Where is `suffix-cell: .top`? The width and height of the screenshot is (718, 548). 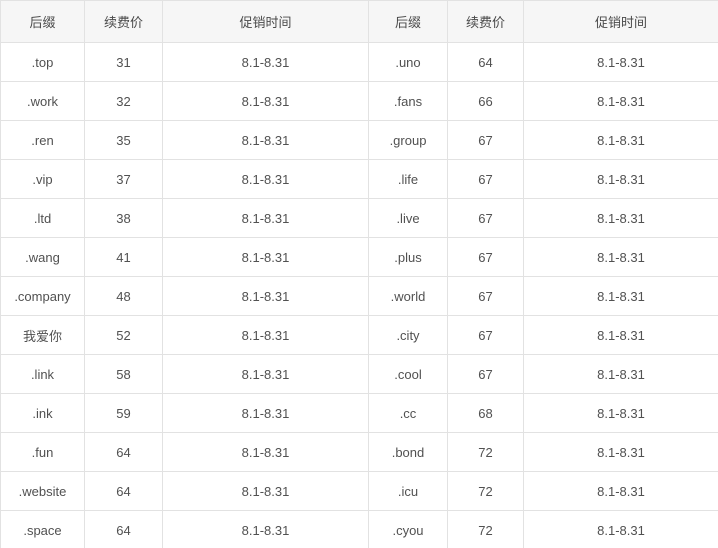
suffix-cell: .top is located at coordinates (42, 62).